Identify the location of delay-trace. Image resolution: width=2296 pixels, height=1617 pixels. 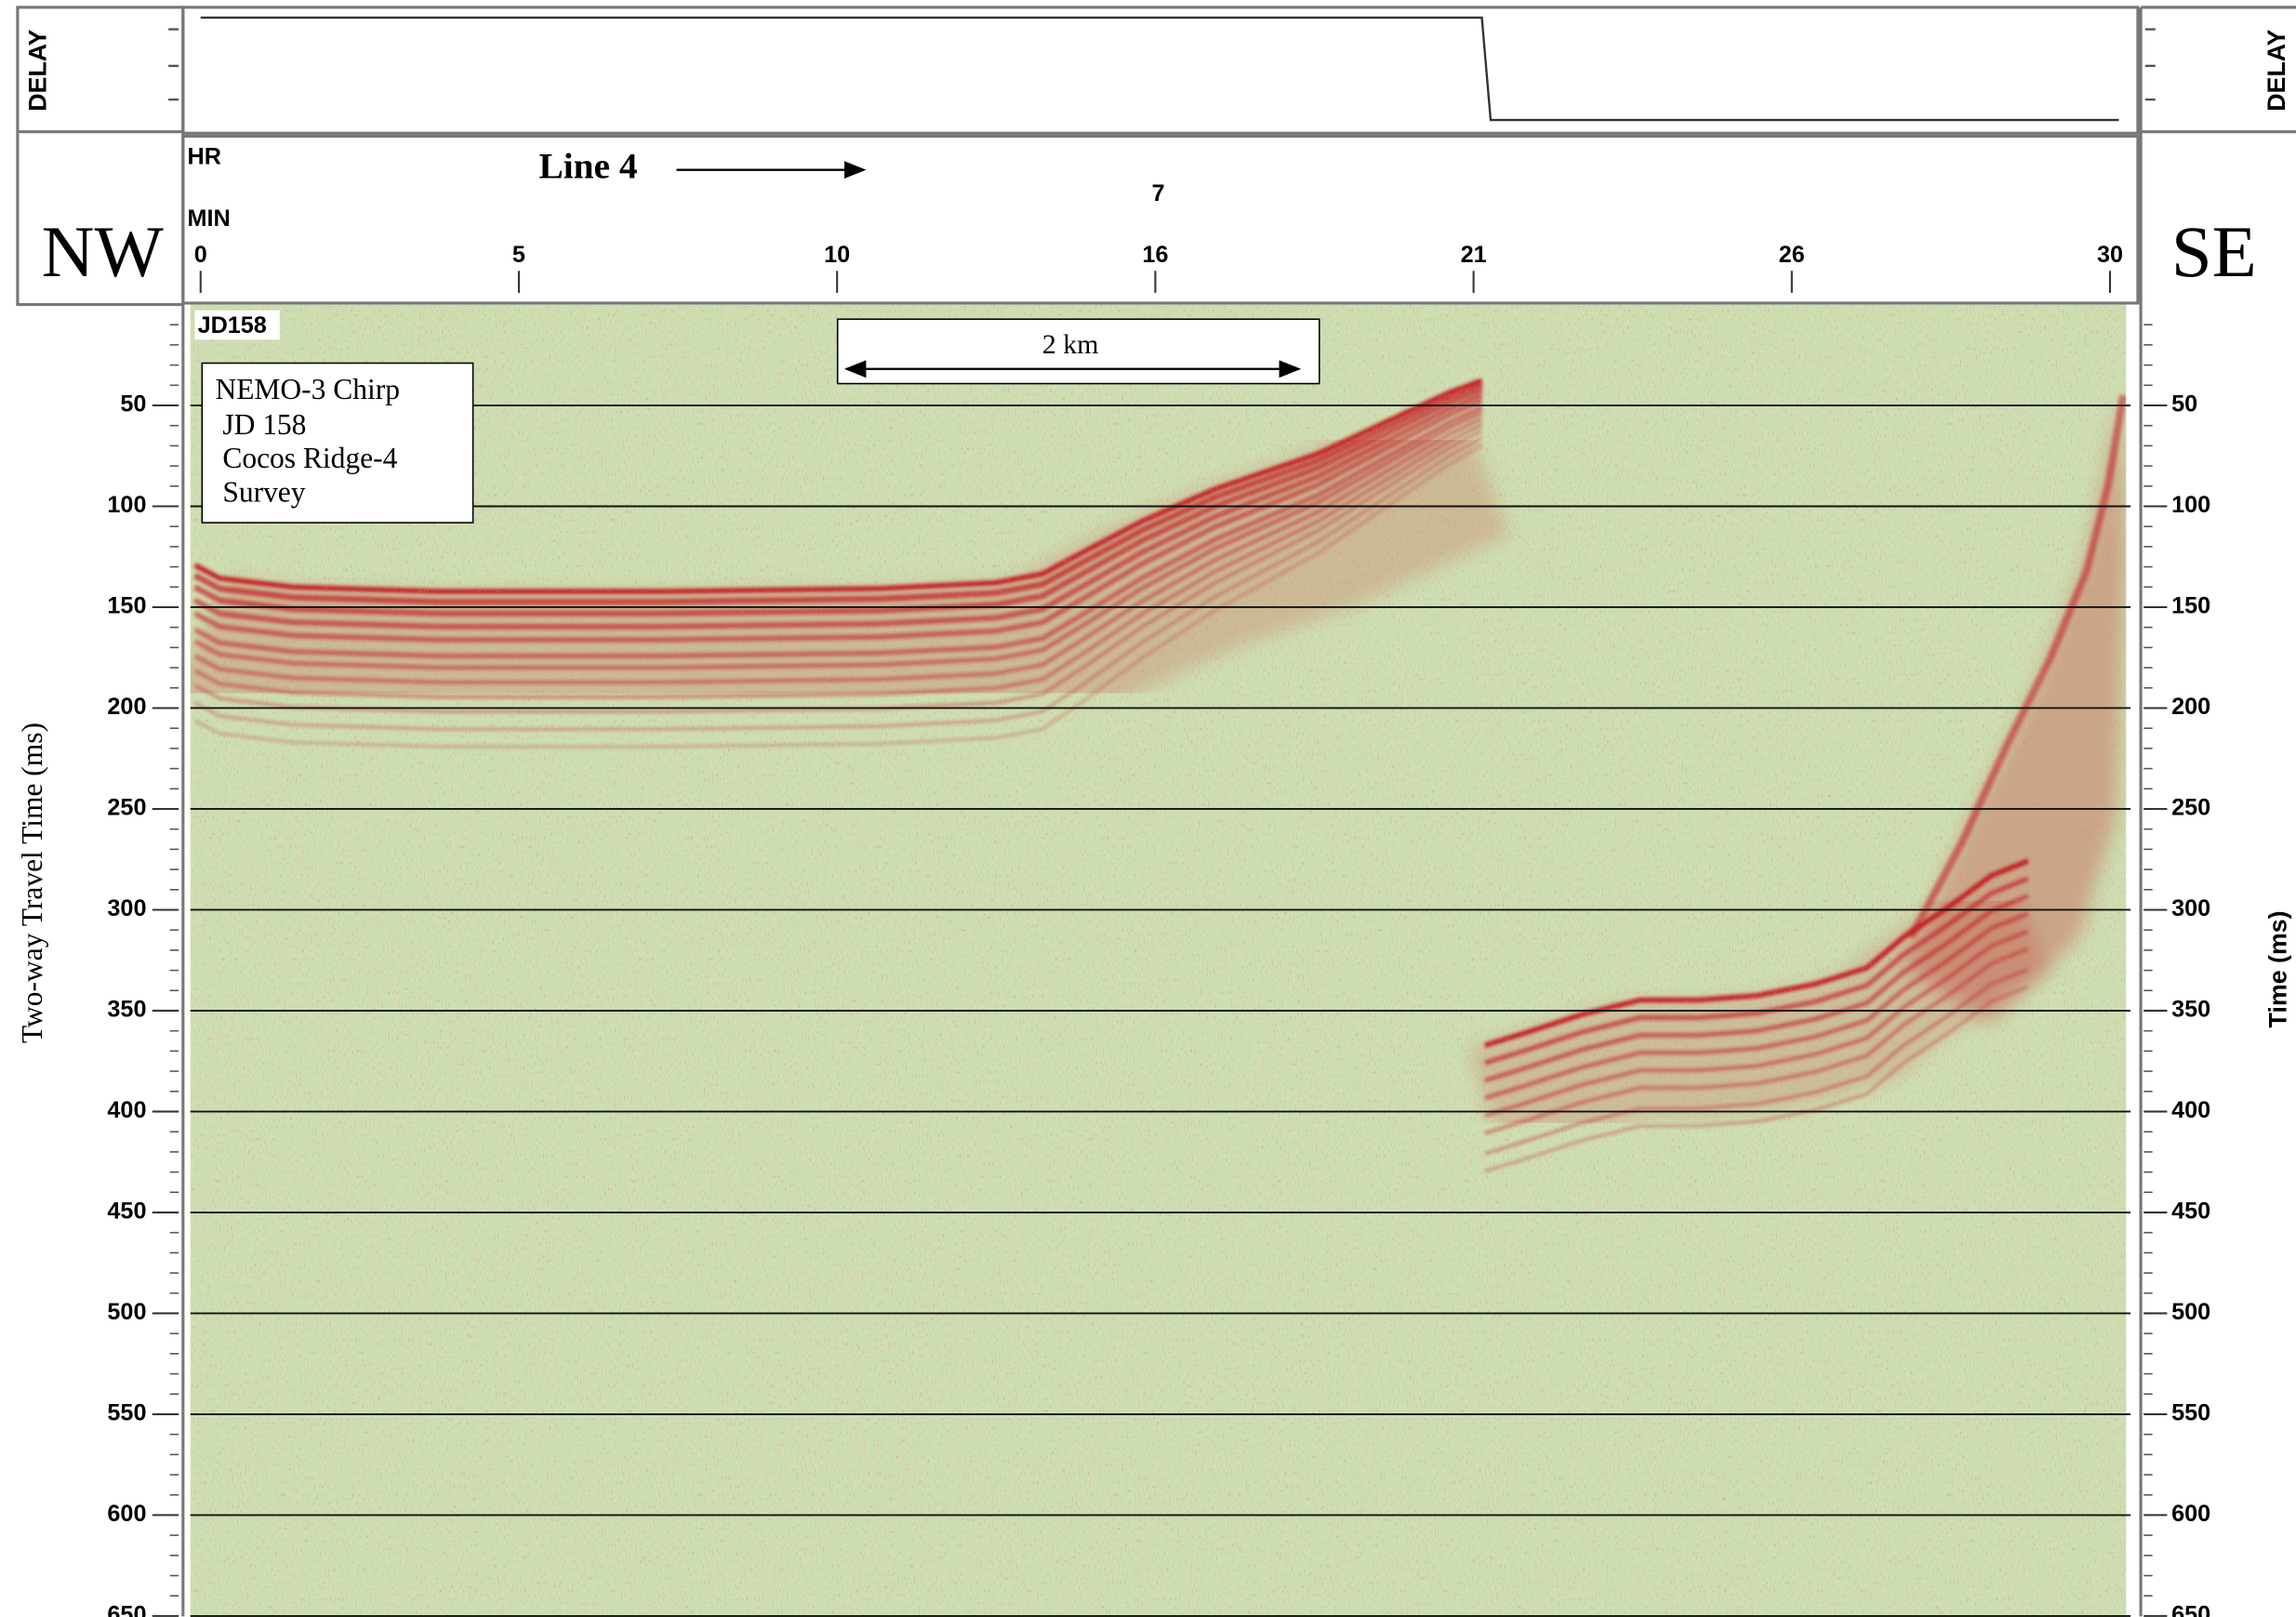
(1159, 69).